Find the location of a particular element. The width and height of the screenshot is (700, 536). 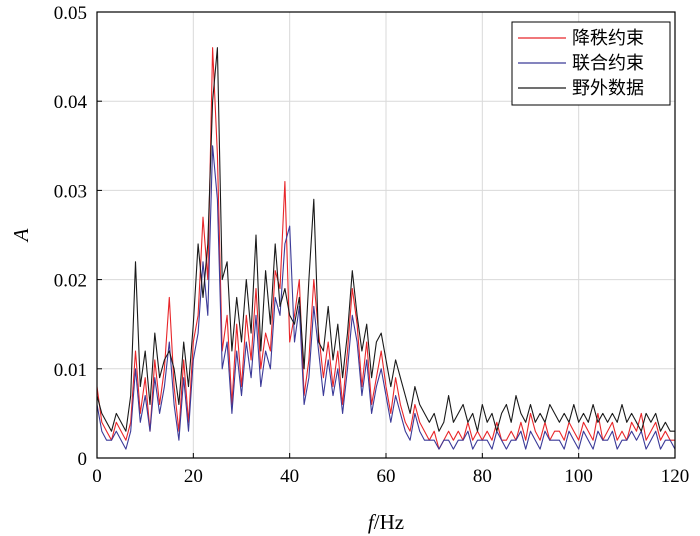

x-axis-variable: f is located at coordinates (372, 522).